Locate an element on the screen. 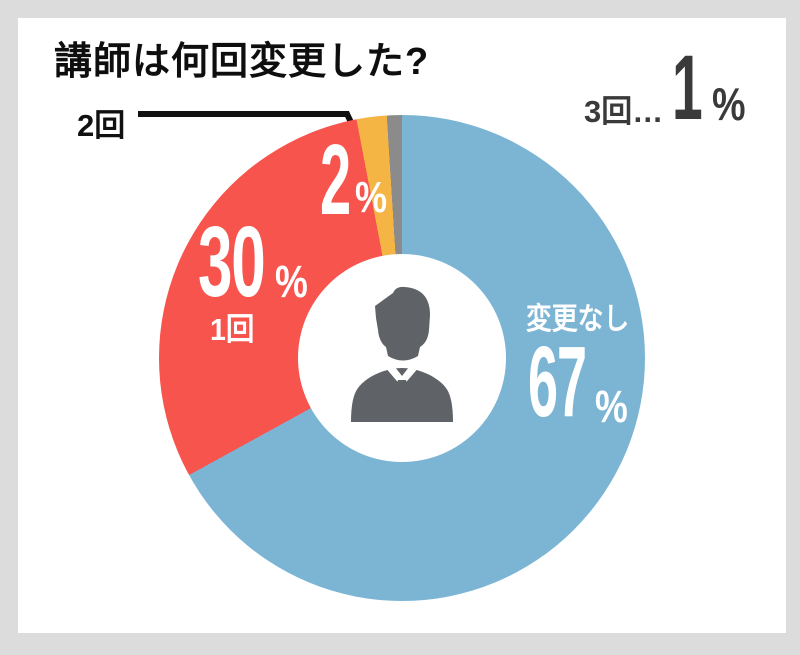  businessman-icon is located at coordinates (402, 354).